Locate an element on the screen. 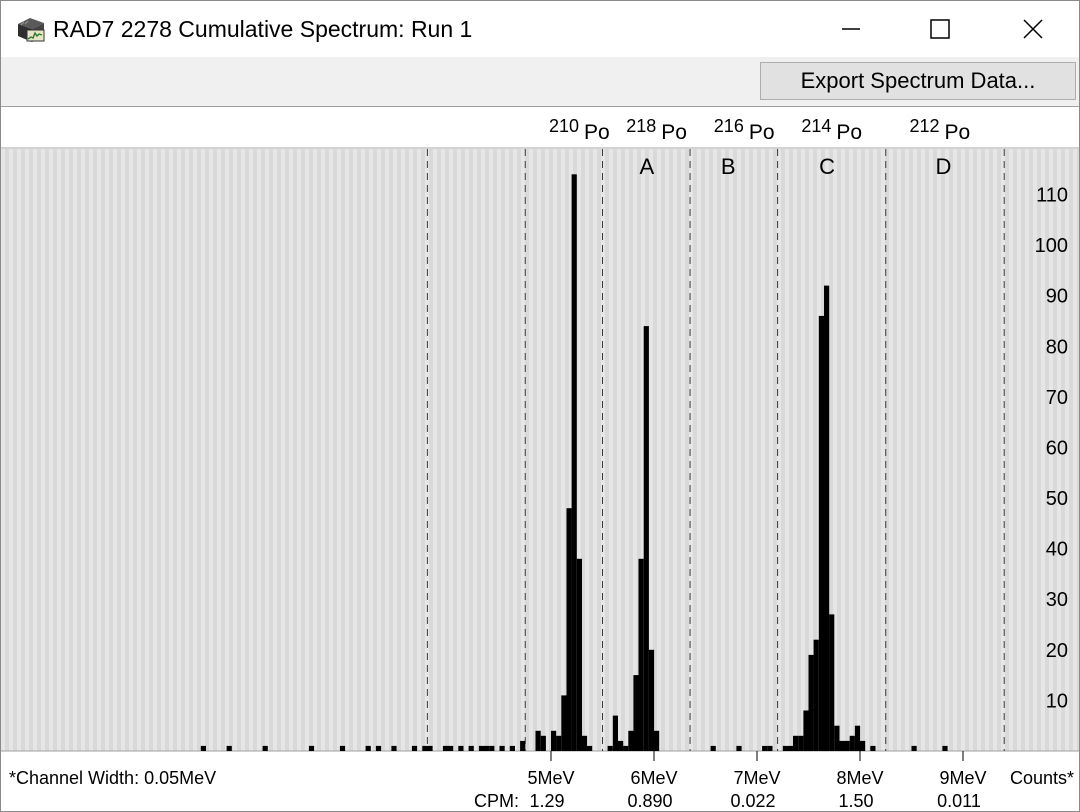  maximize-icon is located at coordinates (940, 29).